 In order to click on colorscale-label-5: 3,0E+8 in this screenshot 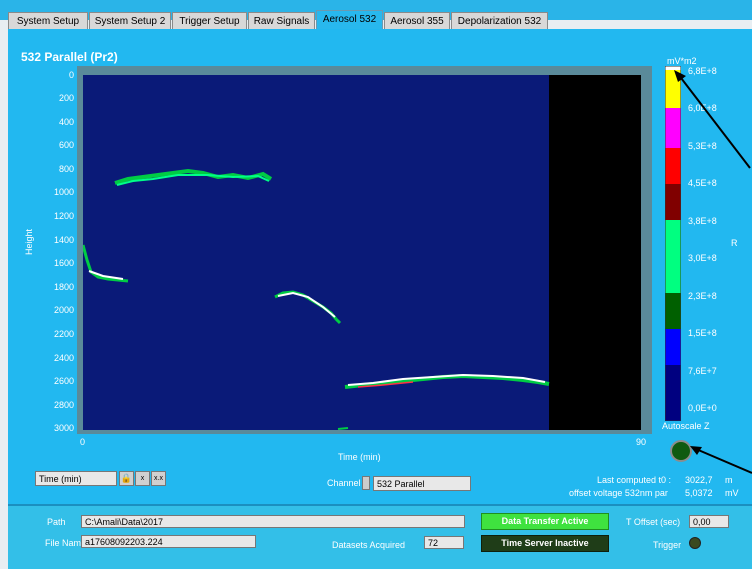, I will do `click(702, 258)`.